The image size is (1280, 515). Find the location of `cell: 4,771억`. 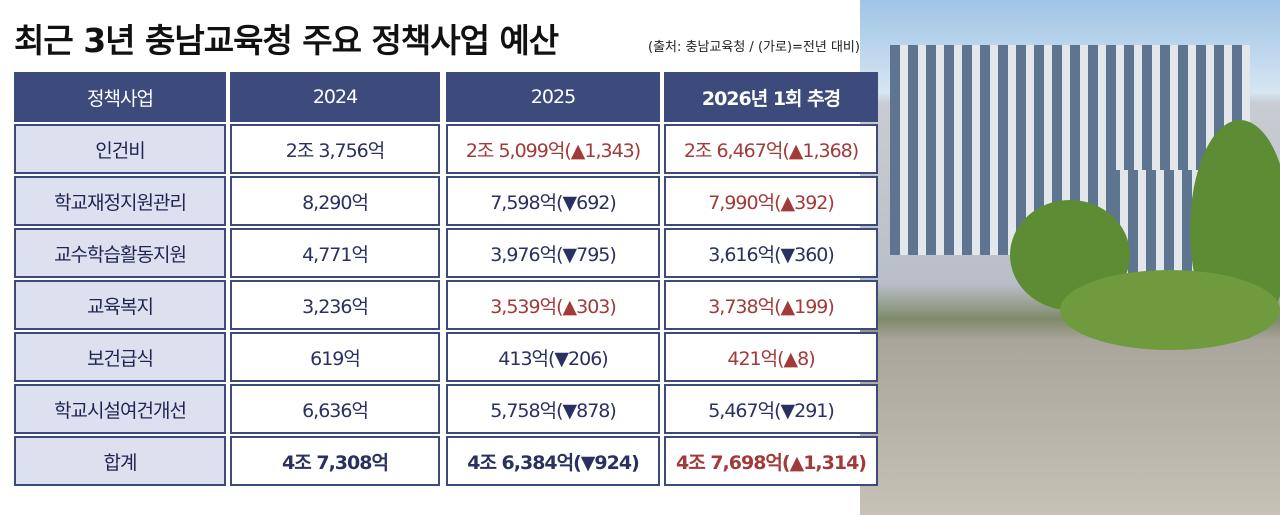

cell: 4,771억 is located at coordinates (335, 253).